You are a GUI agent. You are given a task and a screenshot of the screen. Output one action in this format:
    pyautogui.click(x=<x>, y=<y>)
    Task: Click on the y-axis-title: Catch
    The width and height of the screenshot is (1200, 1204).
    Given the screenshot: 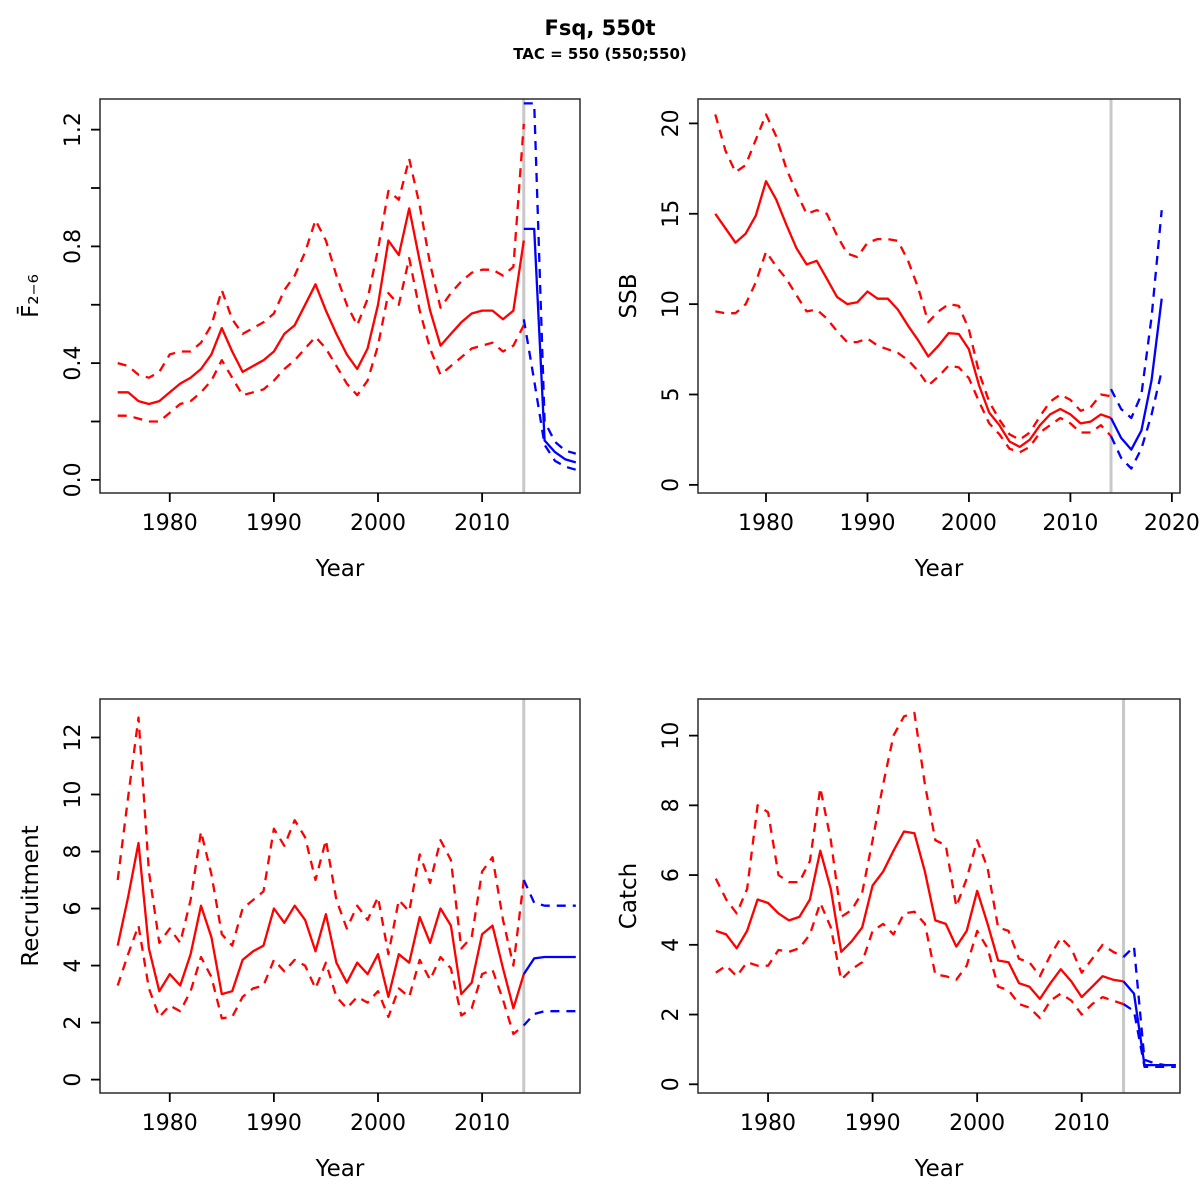 What is the action you would take?
    pyautogui.click(x=629, y=896)
    